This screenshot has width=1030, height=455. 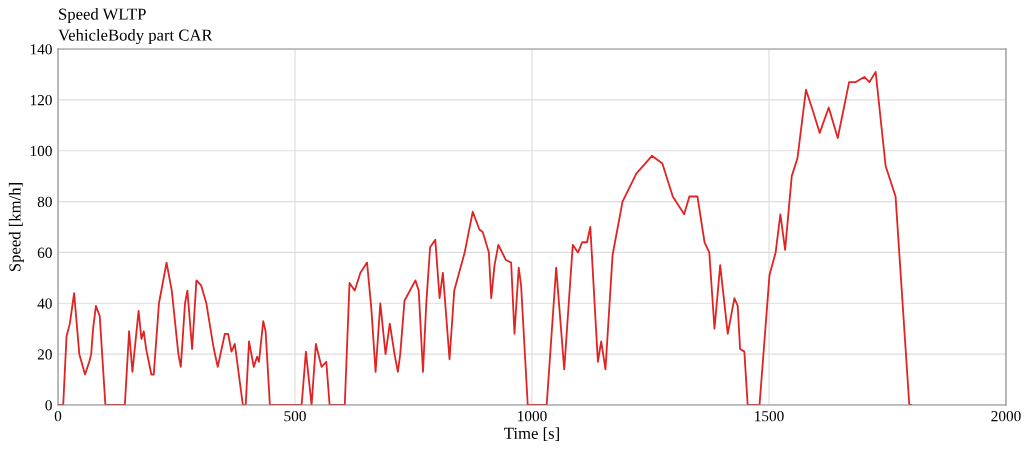 What do you see at coordinates (295, 416) in the screenshot?
I see `x-tick-label: 500` at bounding box center [295, 416].